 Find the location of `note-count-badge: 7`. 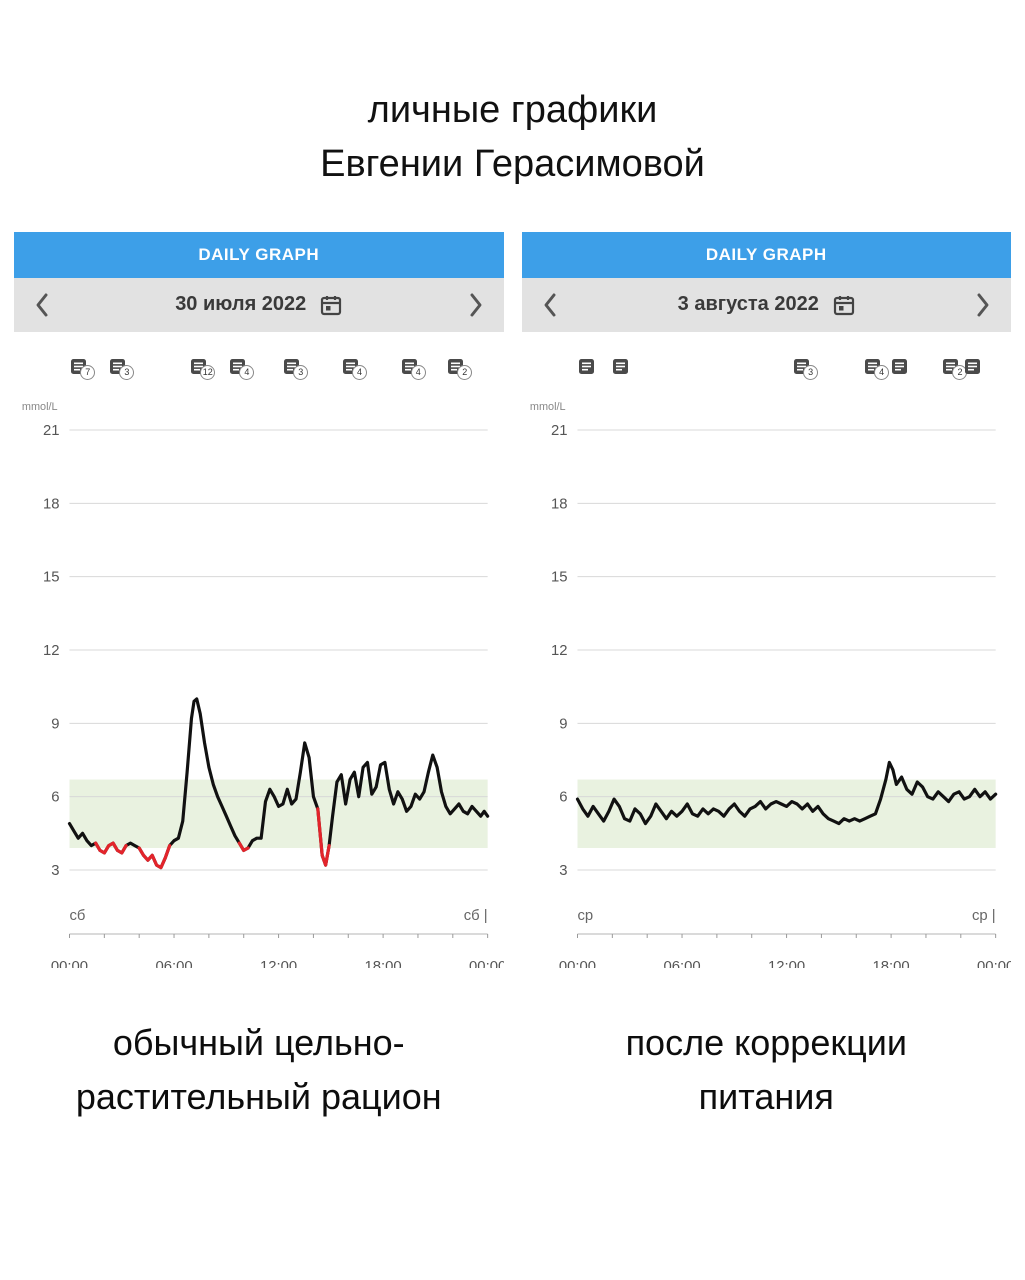

note-count-badge: 7 is located at coordinates (88, 372).